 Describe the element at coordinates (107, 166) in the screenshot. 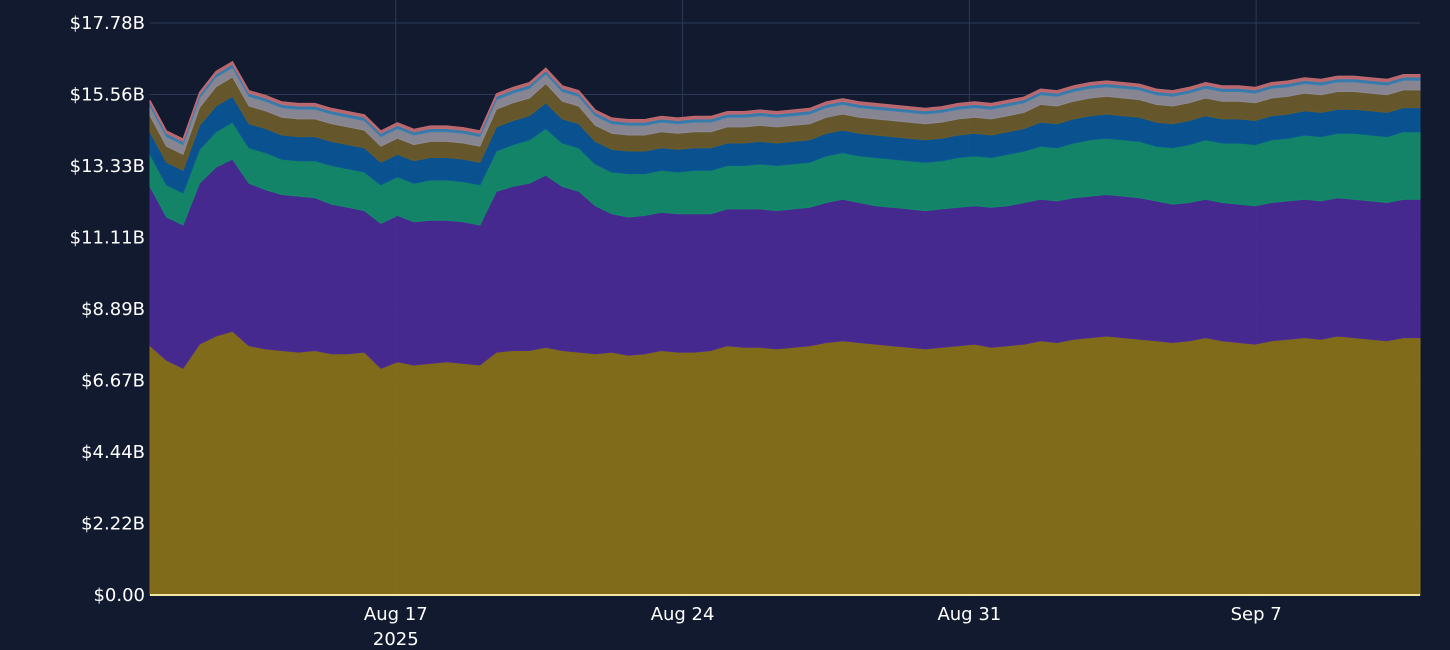

I see `y-tick-label: $13.33B` at that location.